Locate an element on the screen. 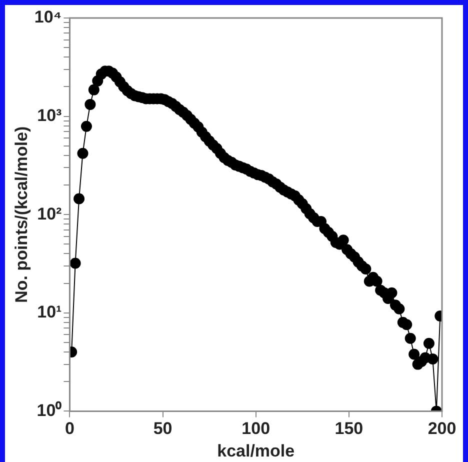 This screenshot has height=462, width=468. x-tick-label: 100 is located at coordinates (256, 428).